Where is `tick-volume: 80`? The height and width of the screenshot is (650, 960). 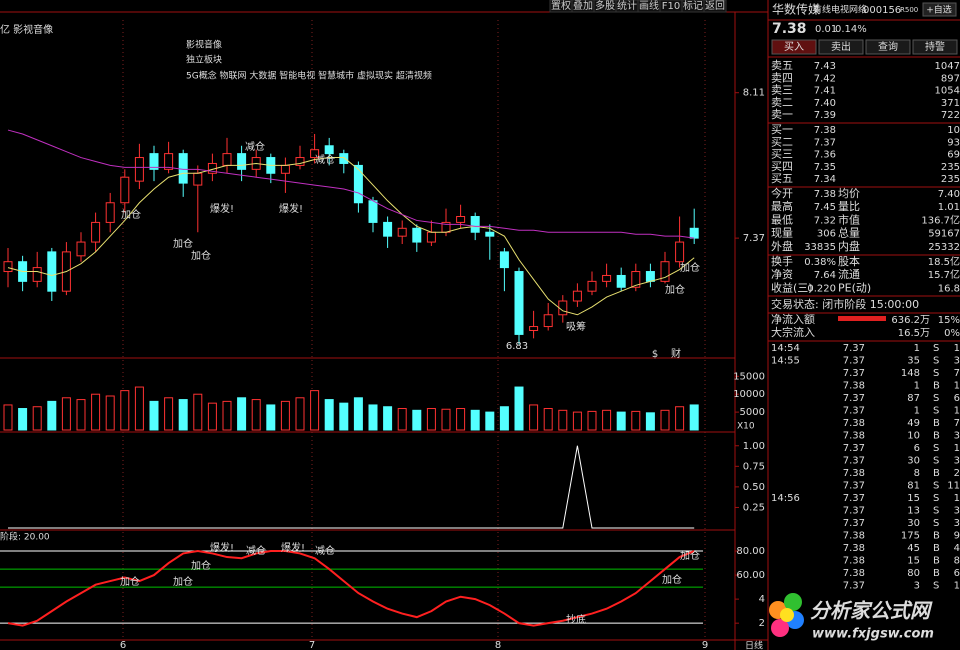 tick-volume: 80 is located at coordinates (913, 573).